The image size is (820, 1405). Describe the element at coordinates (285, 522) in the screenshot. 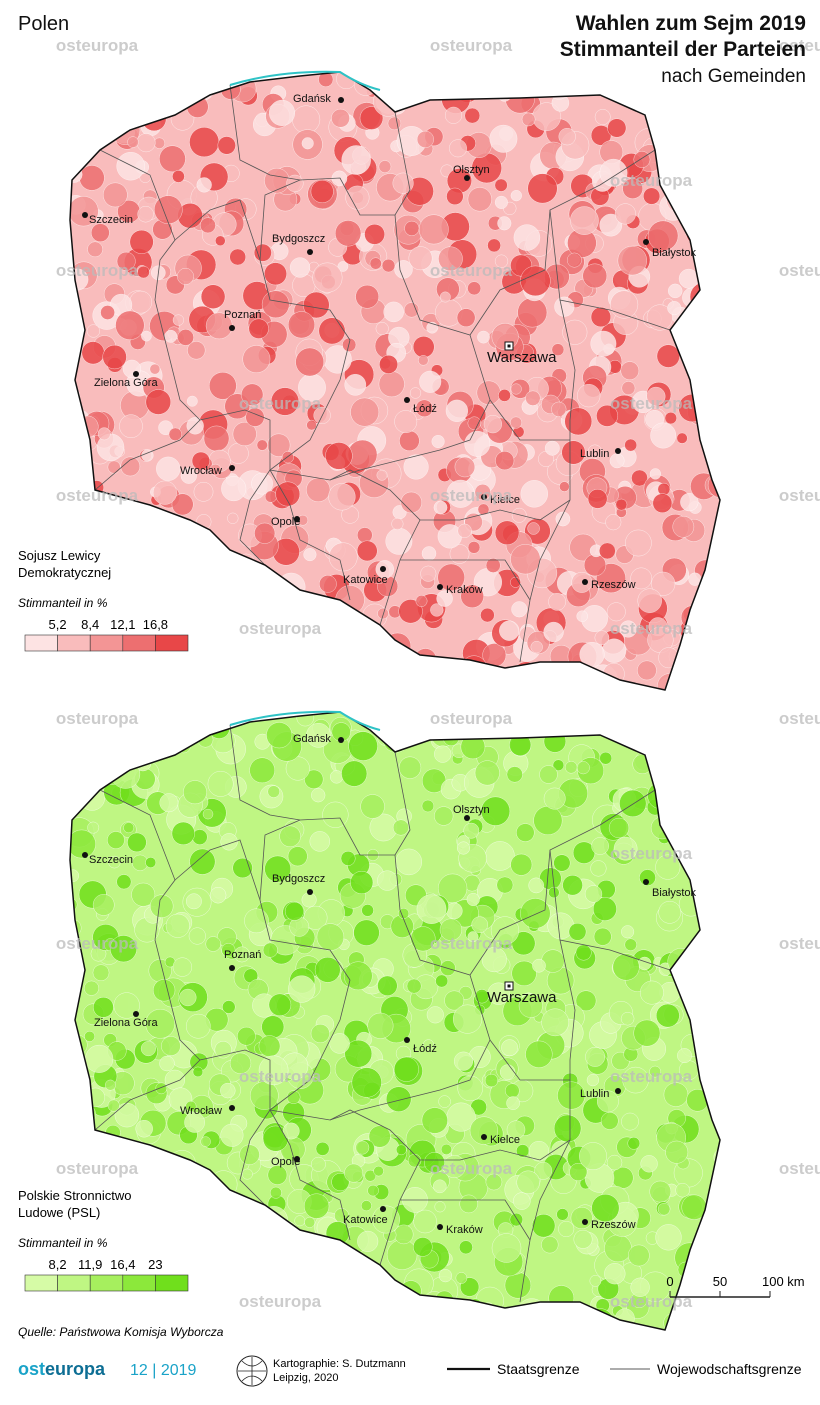

I see `city-label: Opole` at that location.